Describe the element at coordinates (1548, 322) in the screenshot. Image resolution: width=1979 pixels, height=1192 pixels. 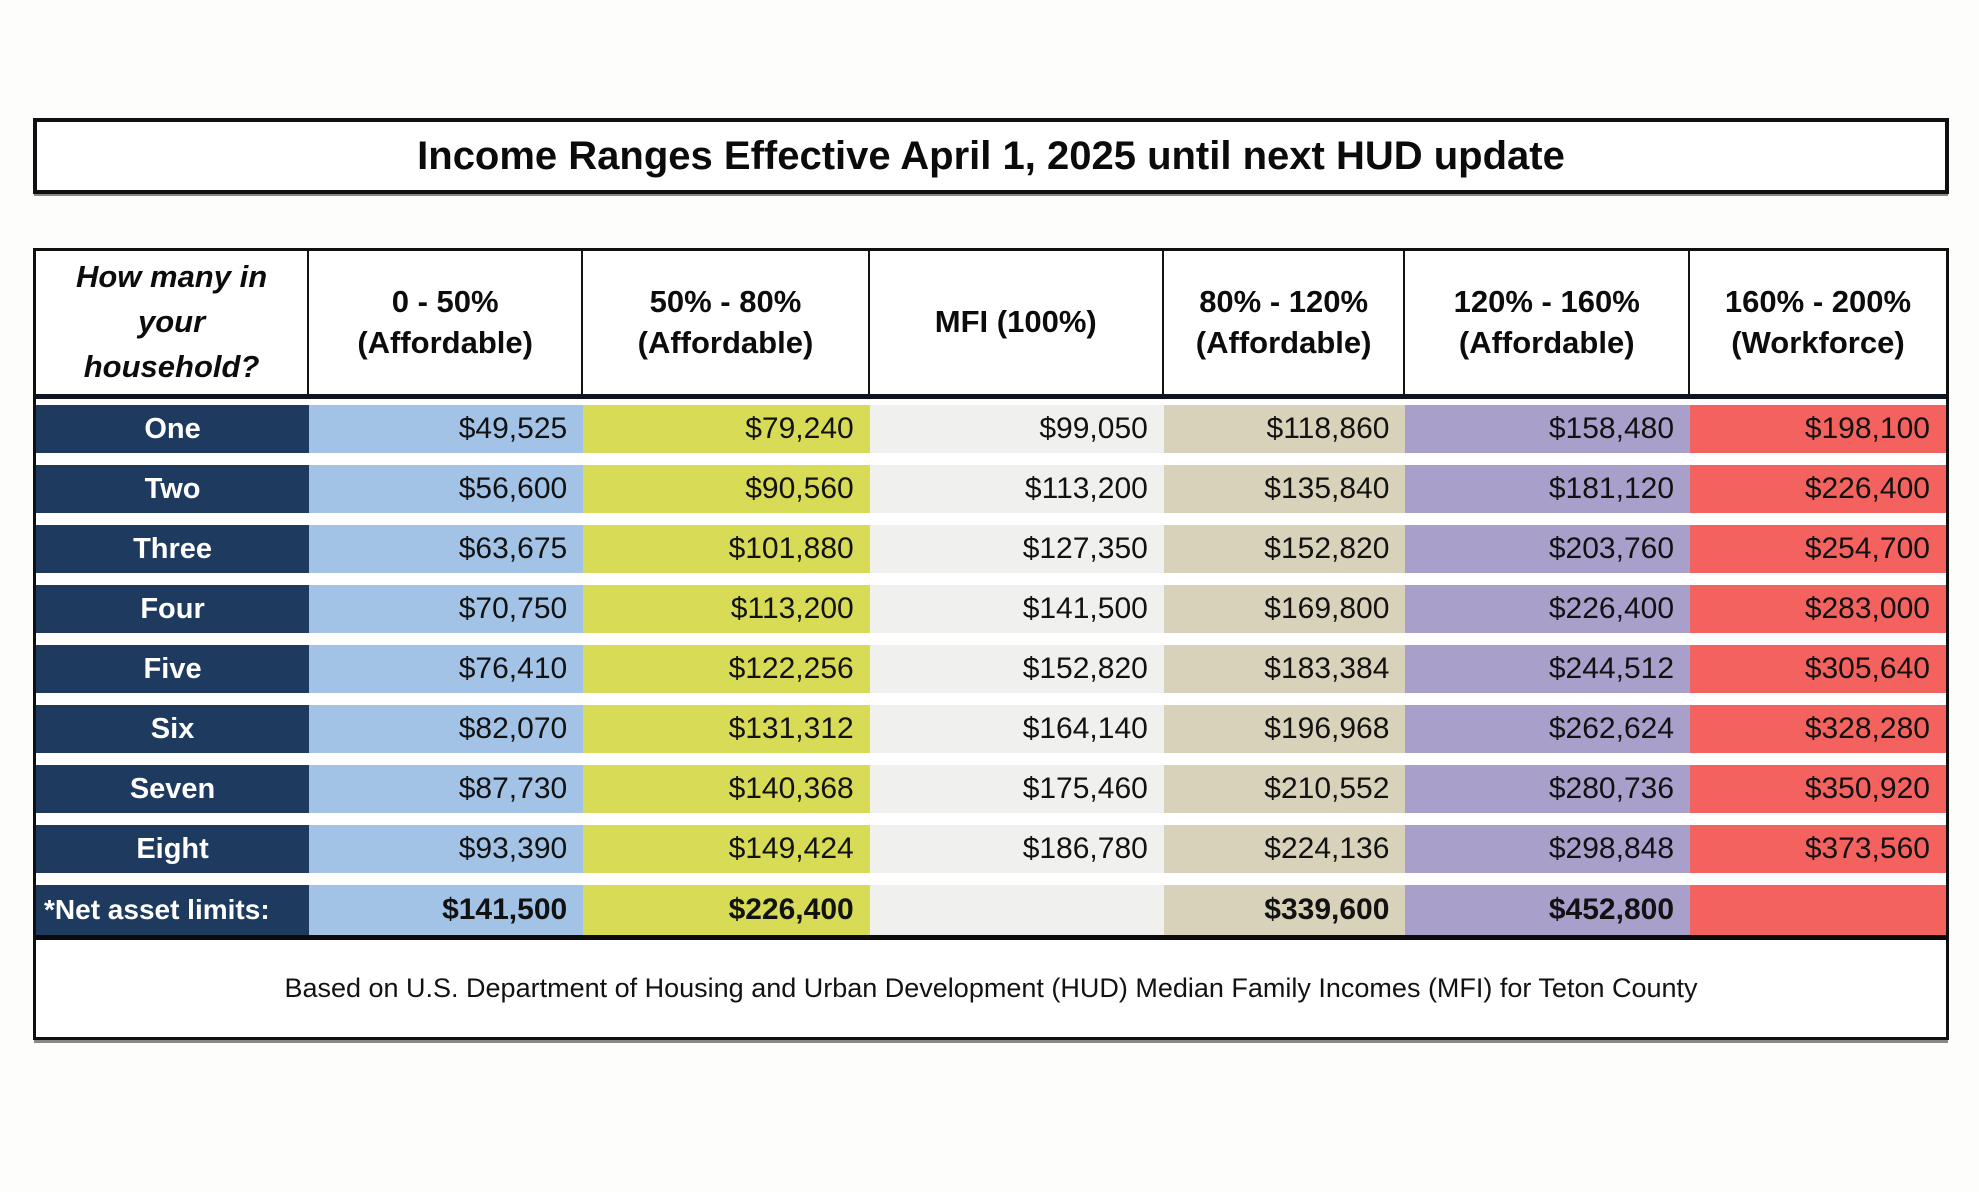
I see `column-header-120-160: 120% - 160% (Affordable)` at that location.